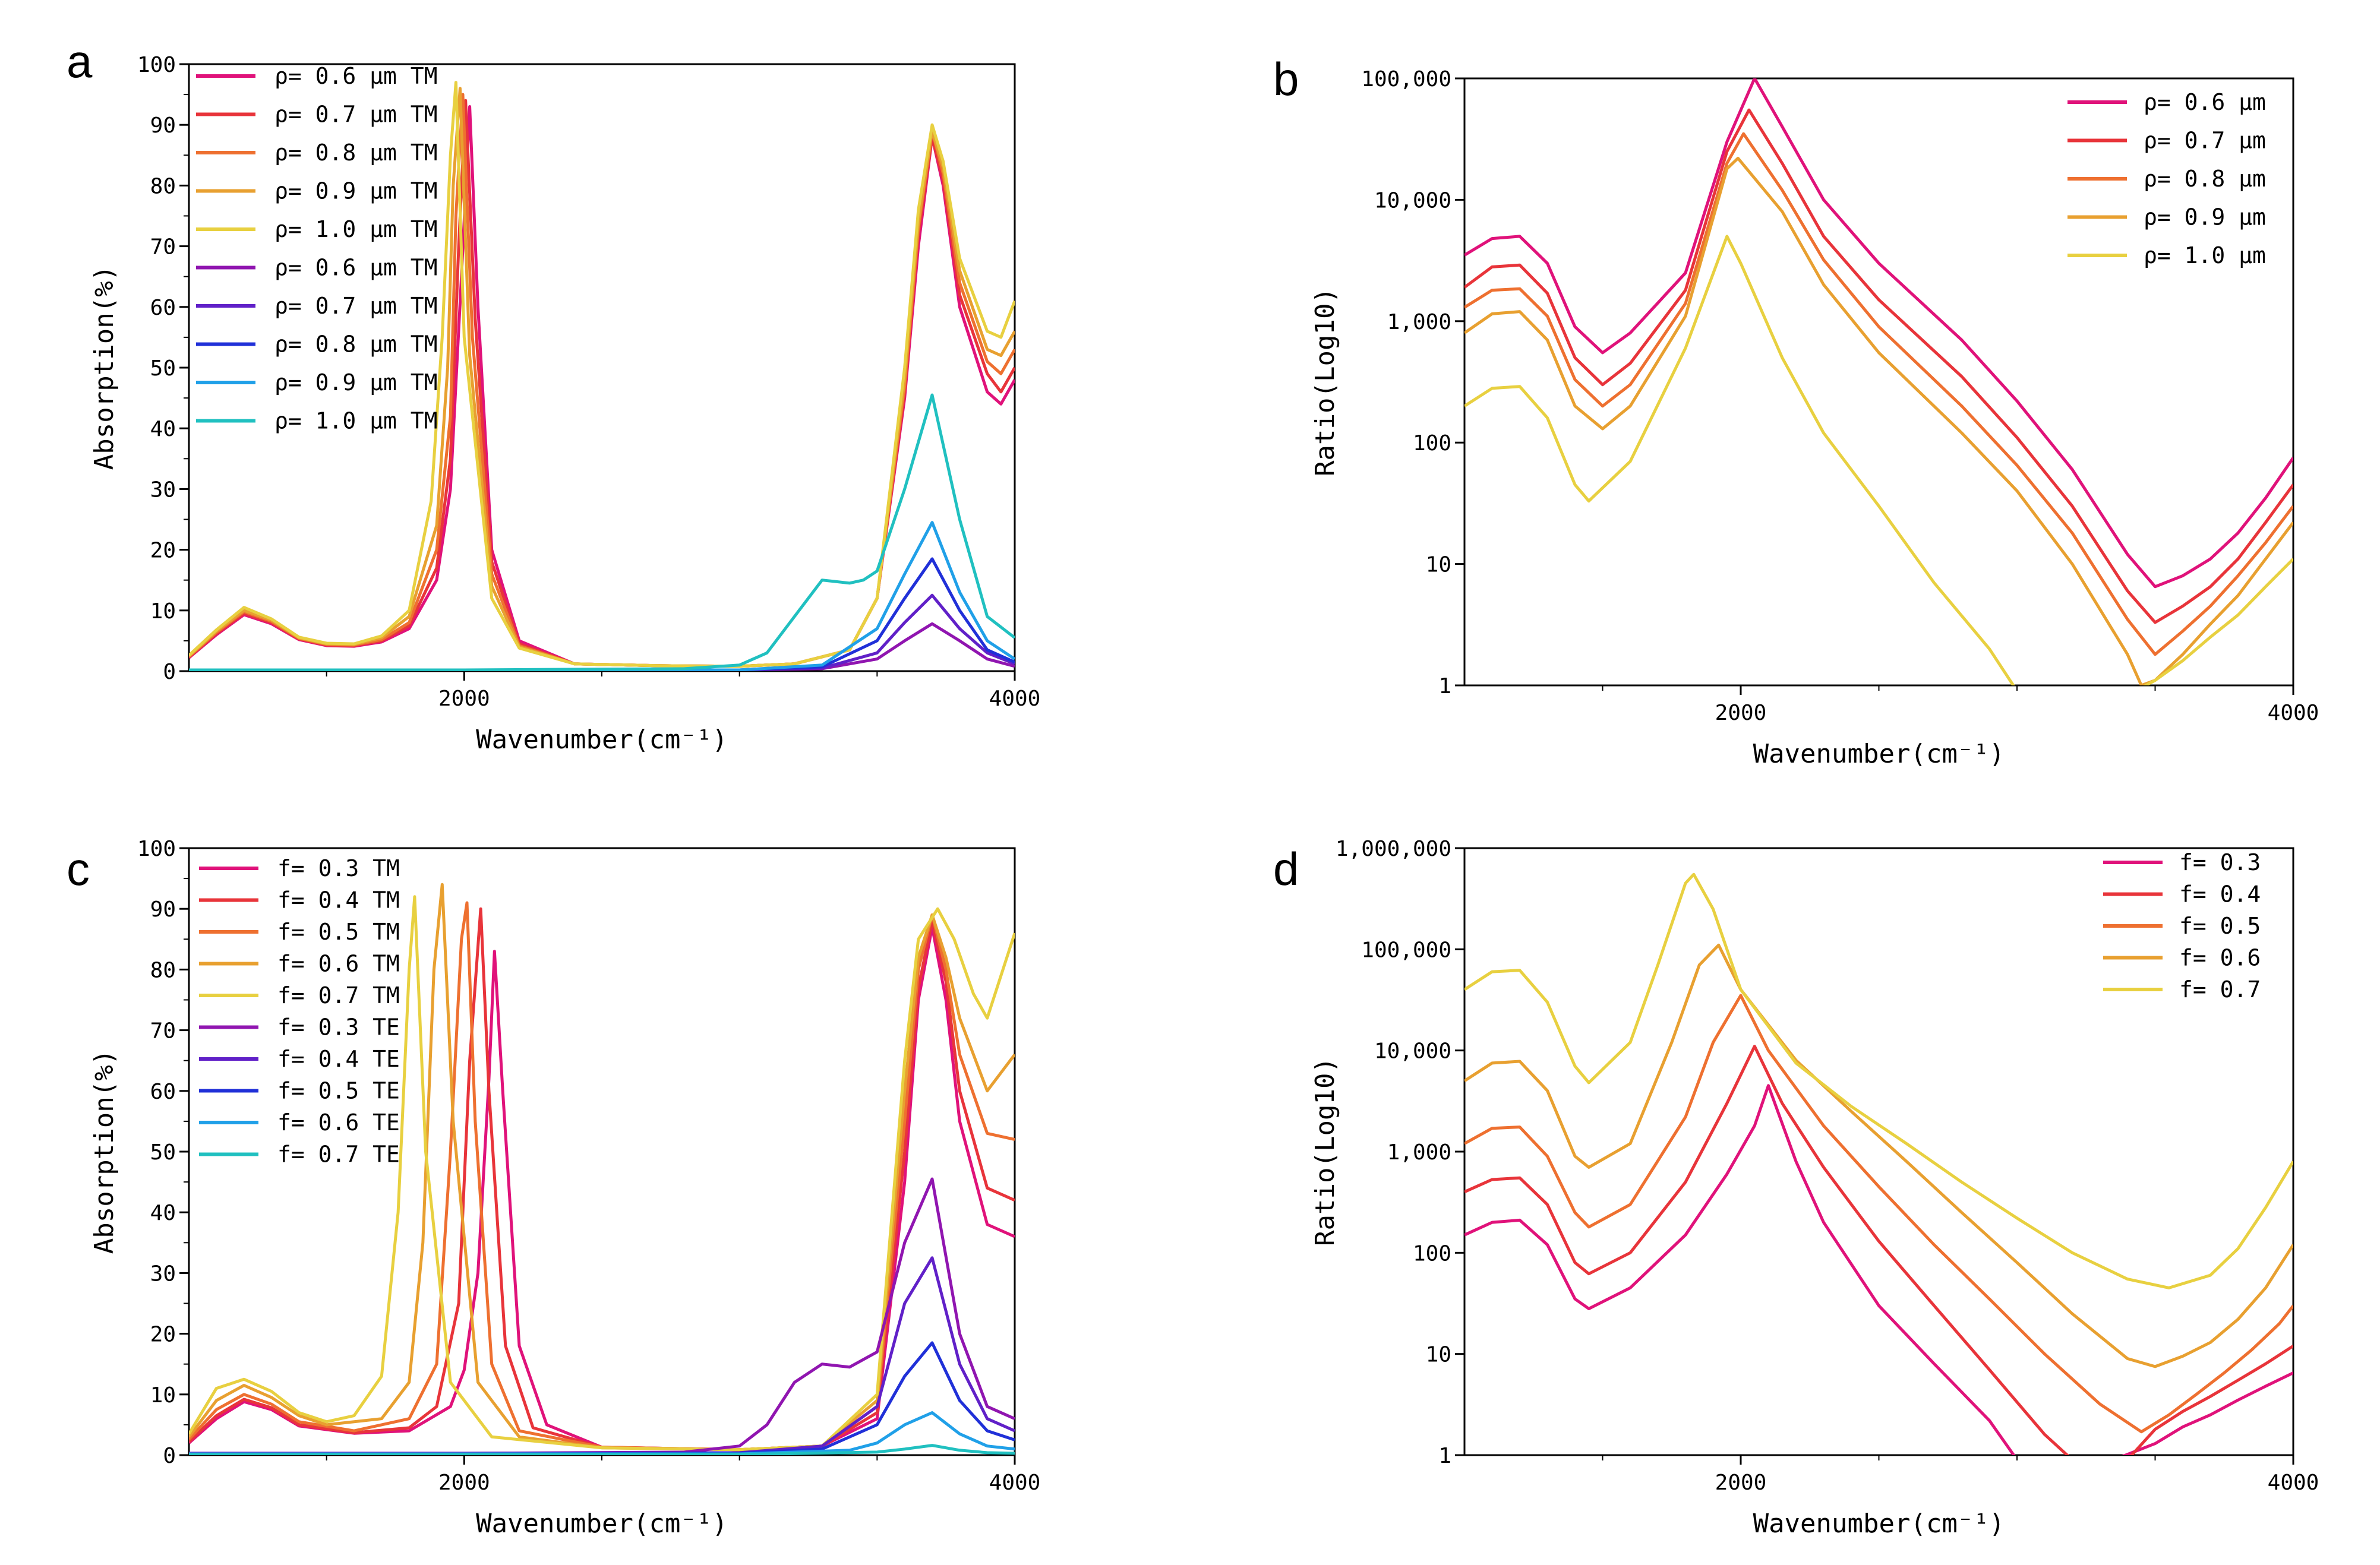 The width and height of the screenshot is (2380, 1565). Describe the element at coordinates (339, 1059) in the screenshot. I see `legend-label: f= 0.4 TE` at that location.